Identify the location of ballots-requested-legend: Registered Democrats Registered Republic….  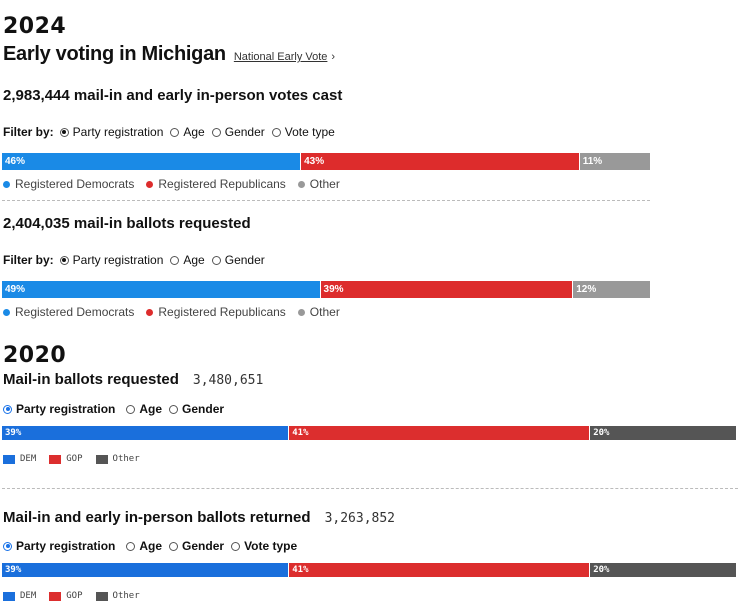
(177, 312).